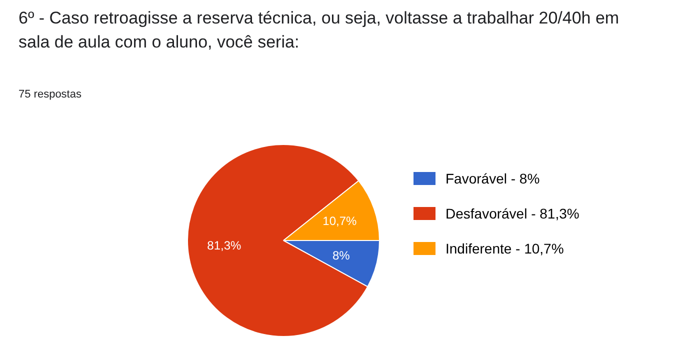 The width and height of the screenshot is (677, 353). I want to click on data-label: 81,3%, so click(224, 245).